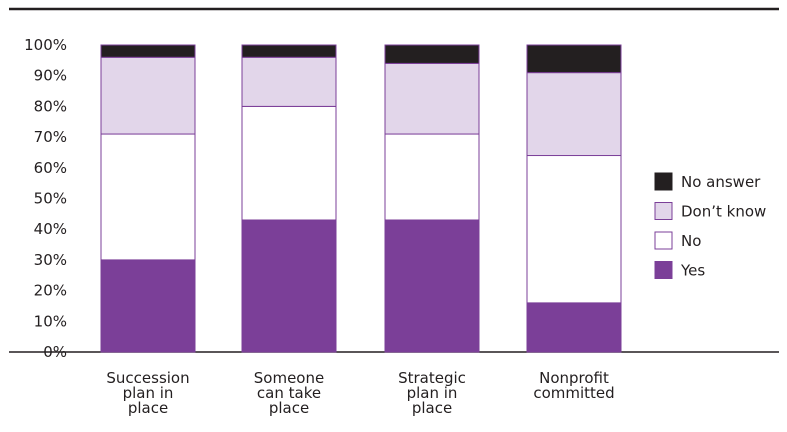 The width and height of the screenshot is (787, 432). I want to click on y-tick-label: 80%, so click(50, 106).